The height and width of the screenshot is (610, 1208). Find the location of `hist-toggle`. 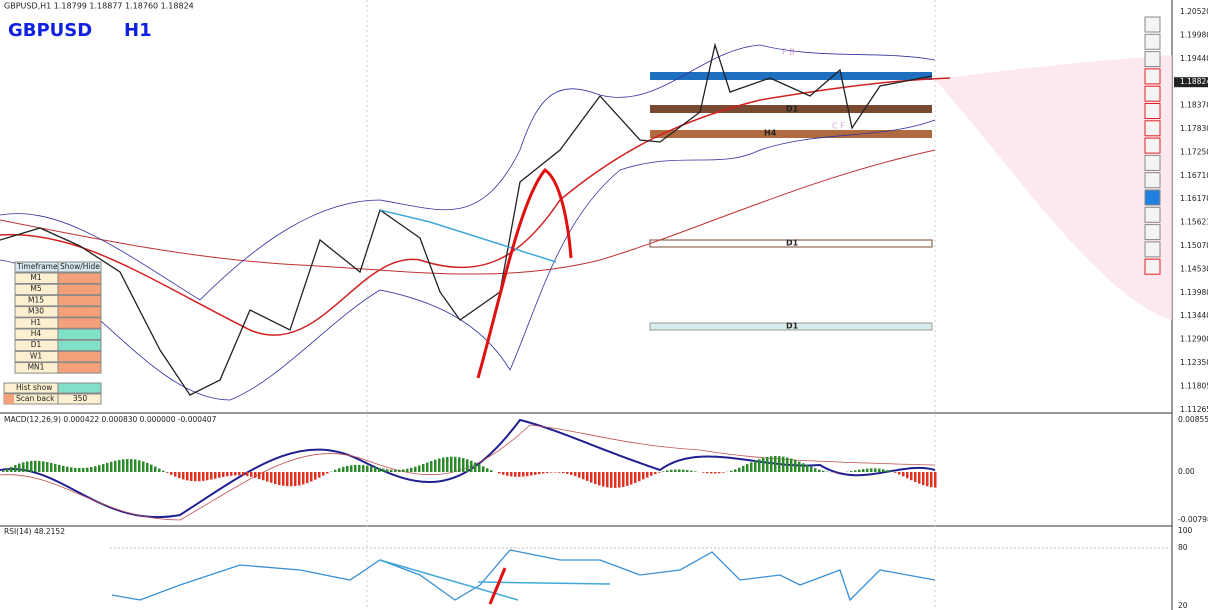

hist-toggle is located at coordinates (79, 388).